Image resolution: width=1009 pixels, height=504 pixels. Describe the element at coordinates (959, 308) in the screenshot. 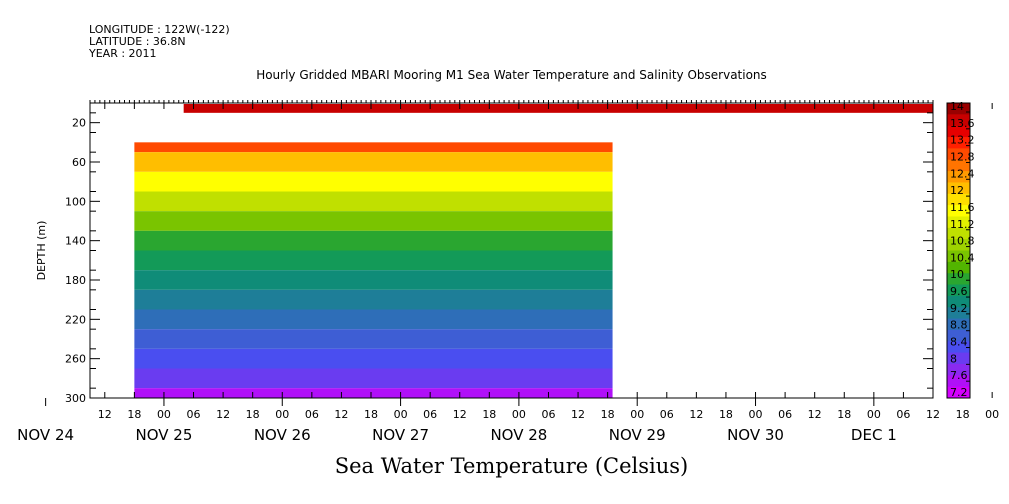

I see `colorbar-label: 9.2` at that location.